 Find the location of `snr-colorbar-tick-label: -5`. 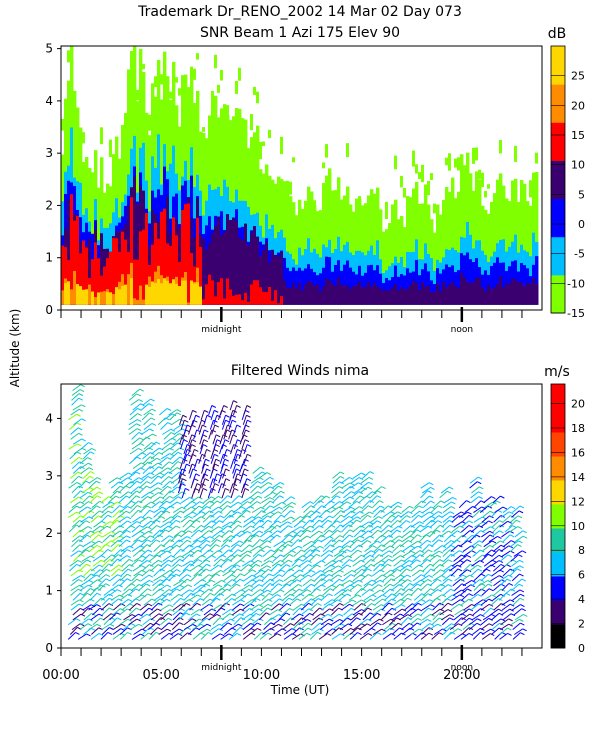

snr-colorbar-tick-label: -5 is located at coordinates (579, 254).